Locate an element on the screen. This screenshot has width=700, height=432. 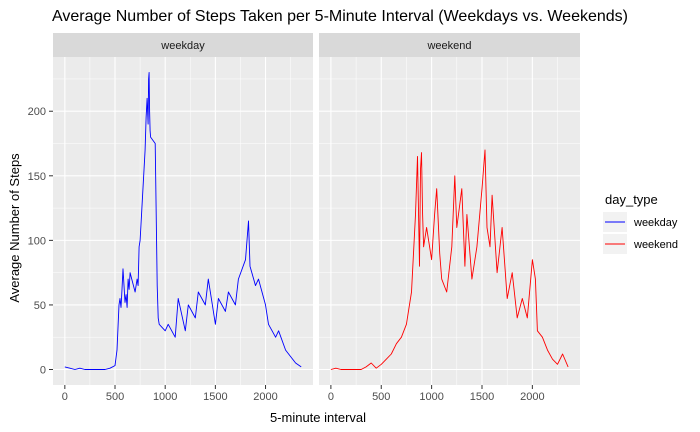
legend-label-weekday: weekday is located at coordinates (655, 223).